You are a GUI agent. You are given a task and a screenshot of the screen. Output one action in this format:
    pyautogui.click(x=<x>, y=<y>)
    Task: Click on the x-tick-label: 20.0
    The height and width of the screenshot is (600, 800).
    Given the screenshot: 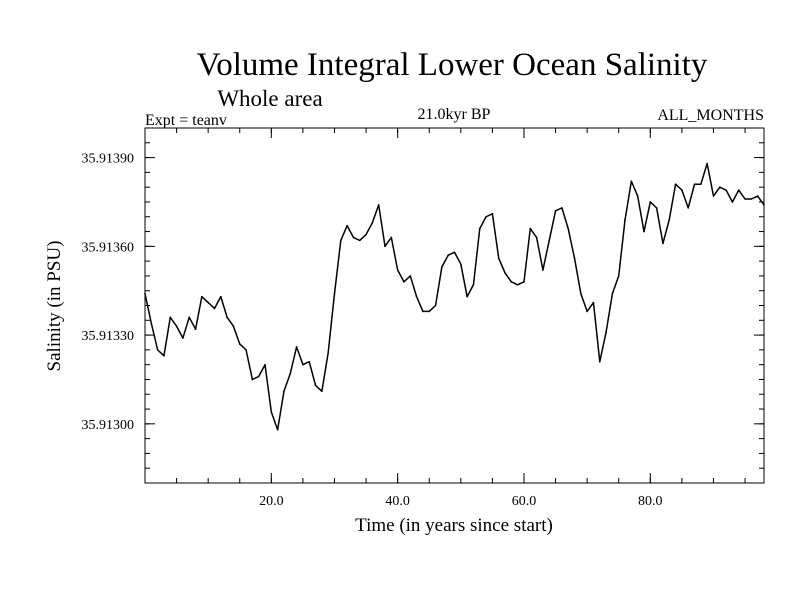 What is the action you would take?
    pyautogui.click(x=271, y=501)
    